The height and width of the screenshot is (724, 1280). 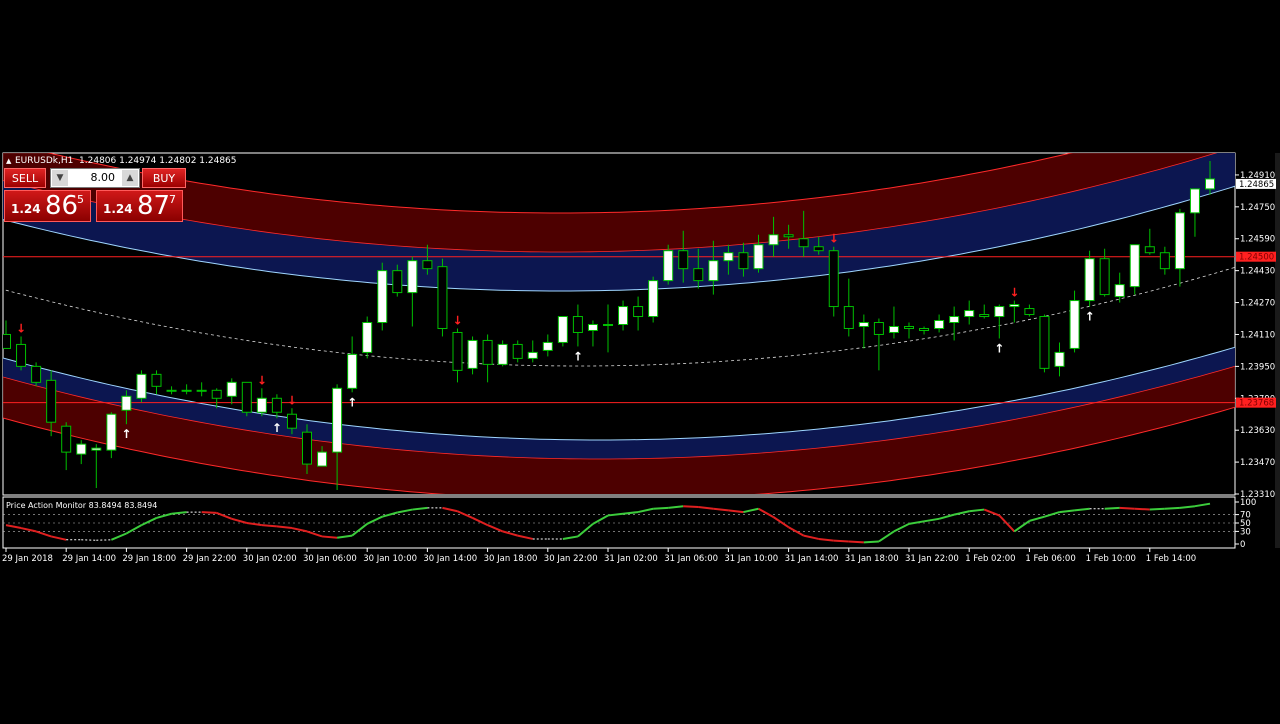 I want to click on sell-price-prefix: 1.24, so click(x=26, y=209).